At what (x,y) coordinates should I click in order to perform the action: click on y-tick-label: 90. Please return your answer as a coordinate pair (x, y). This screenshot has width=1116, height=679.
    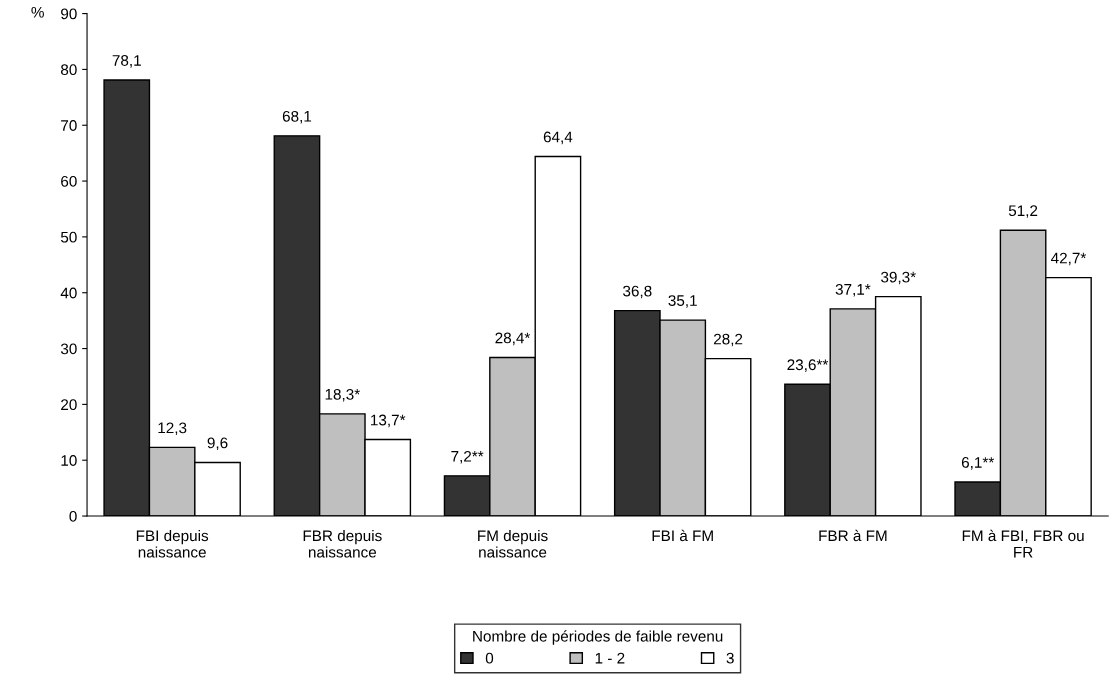
    Looking at the image, I should click on (69, 14).